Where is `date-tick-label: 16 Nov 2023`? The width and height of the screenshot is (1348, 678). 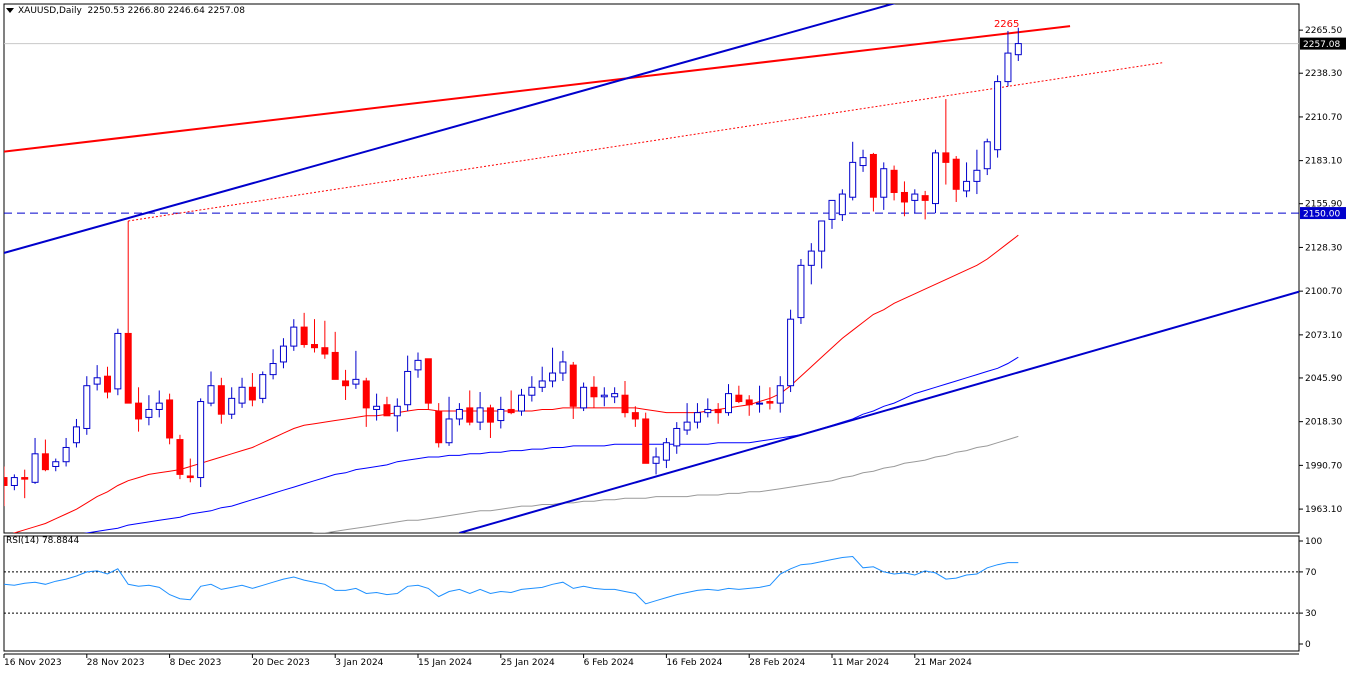 date-tick-label: 16 Nov 2023 is located at coordinates (33, 663).